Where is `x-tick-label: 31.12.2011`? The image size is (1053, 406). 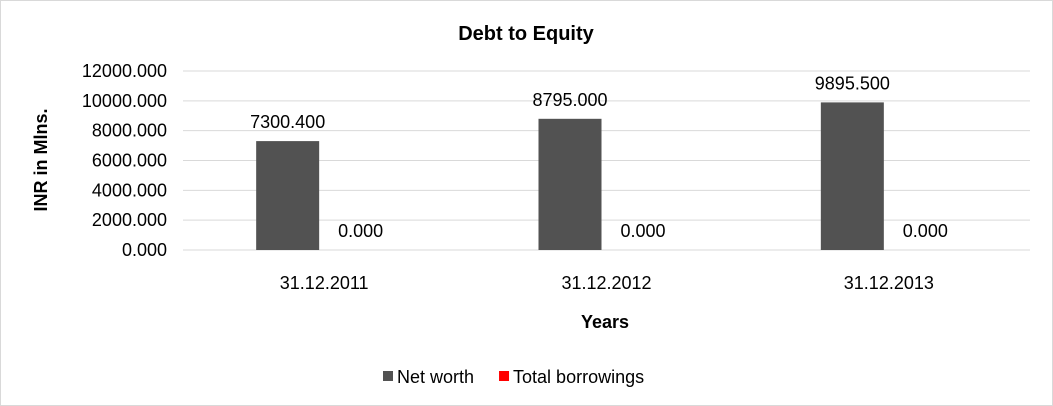
x-tick-label: 31.12.2011 is located at coordinates (324, 283).